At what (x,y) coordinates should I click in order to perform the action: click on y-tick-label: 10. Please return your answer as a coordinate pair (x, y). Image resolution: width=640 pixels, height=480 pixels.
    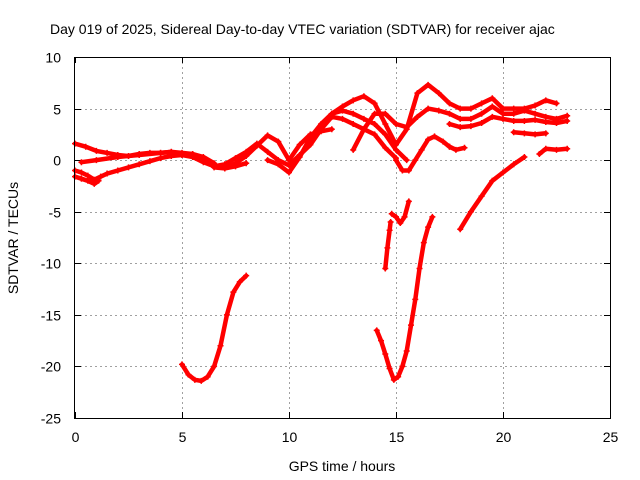
    Looking at the image, I should click on (53, 58).